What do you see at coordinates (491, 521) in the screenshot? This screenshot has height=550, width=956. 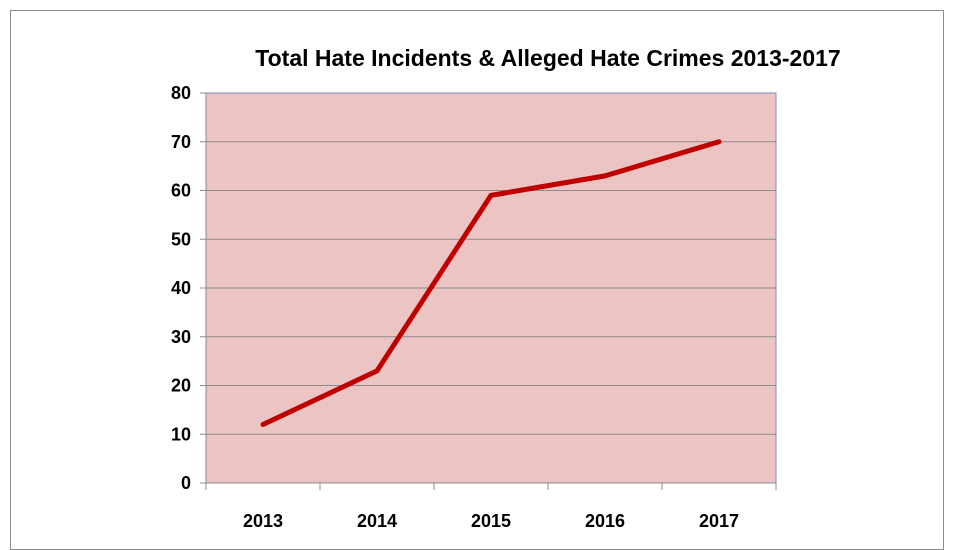 I see `x-tick-label: 2015` at bounding box center [491, 521].